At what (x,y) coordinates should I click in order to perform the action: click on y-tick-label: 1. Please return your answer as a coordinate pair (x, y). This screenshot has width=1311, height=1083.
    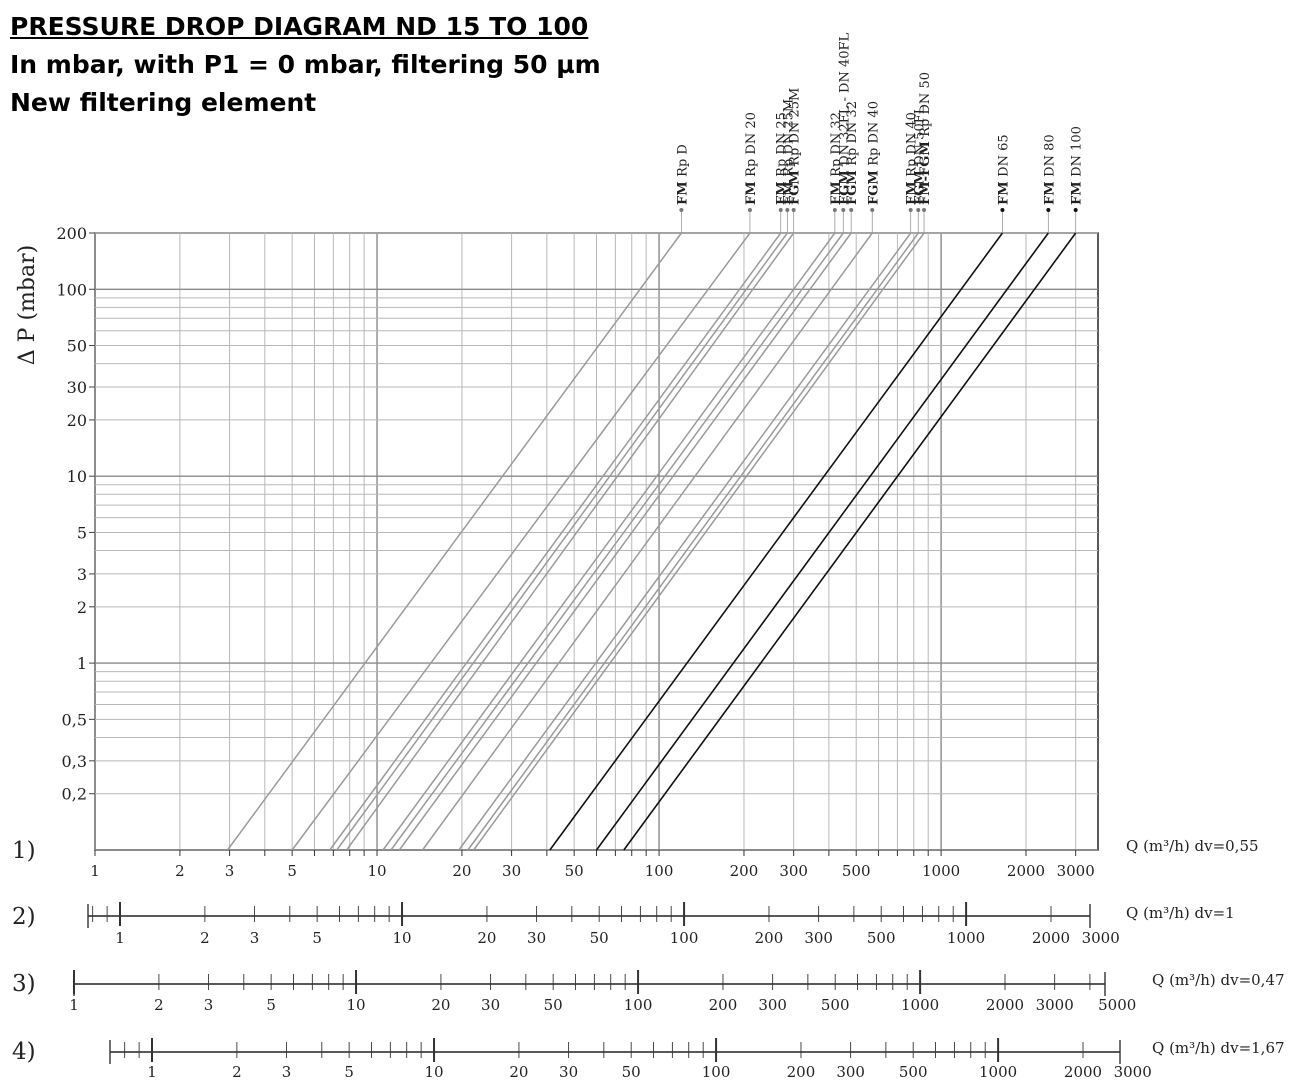
    Looking at the image, I should click on (82, 663).